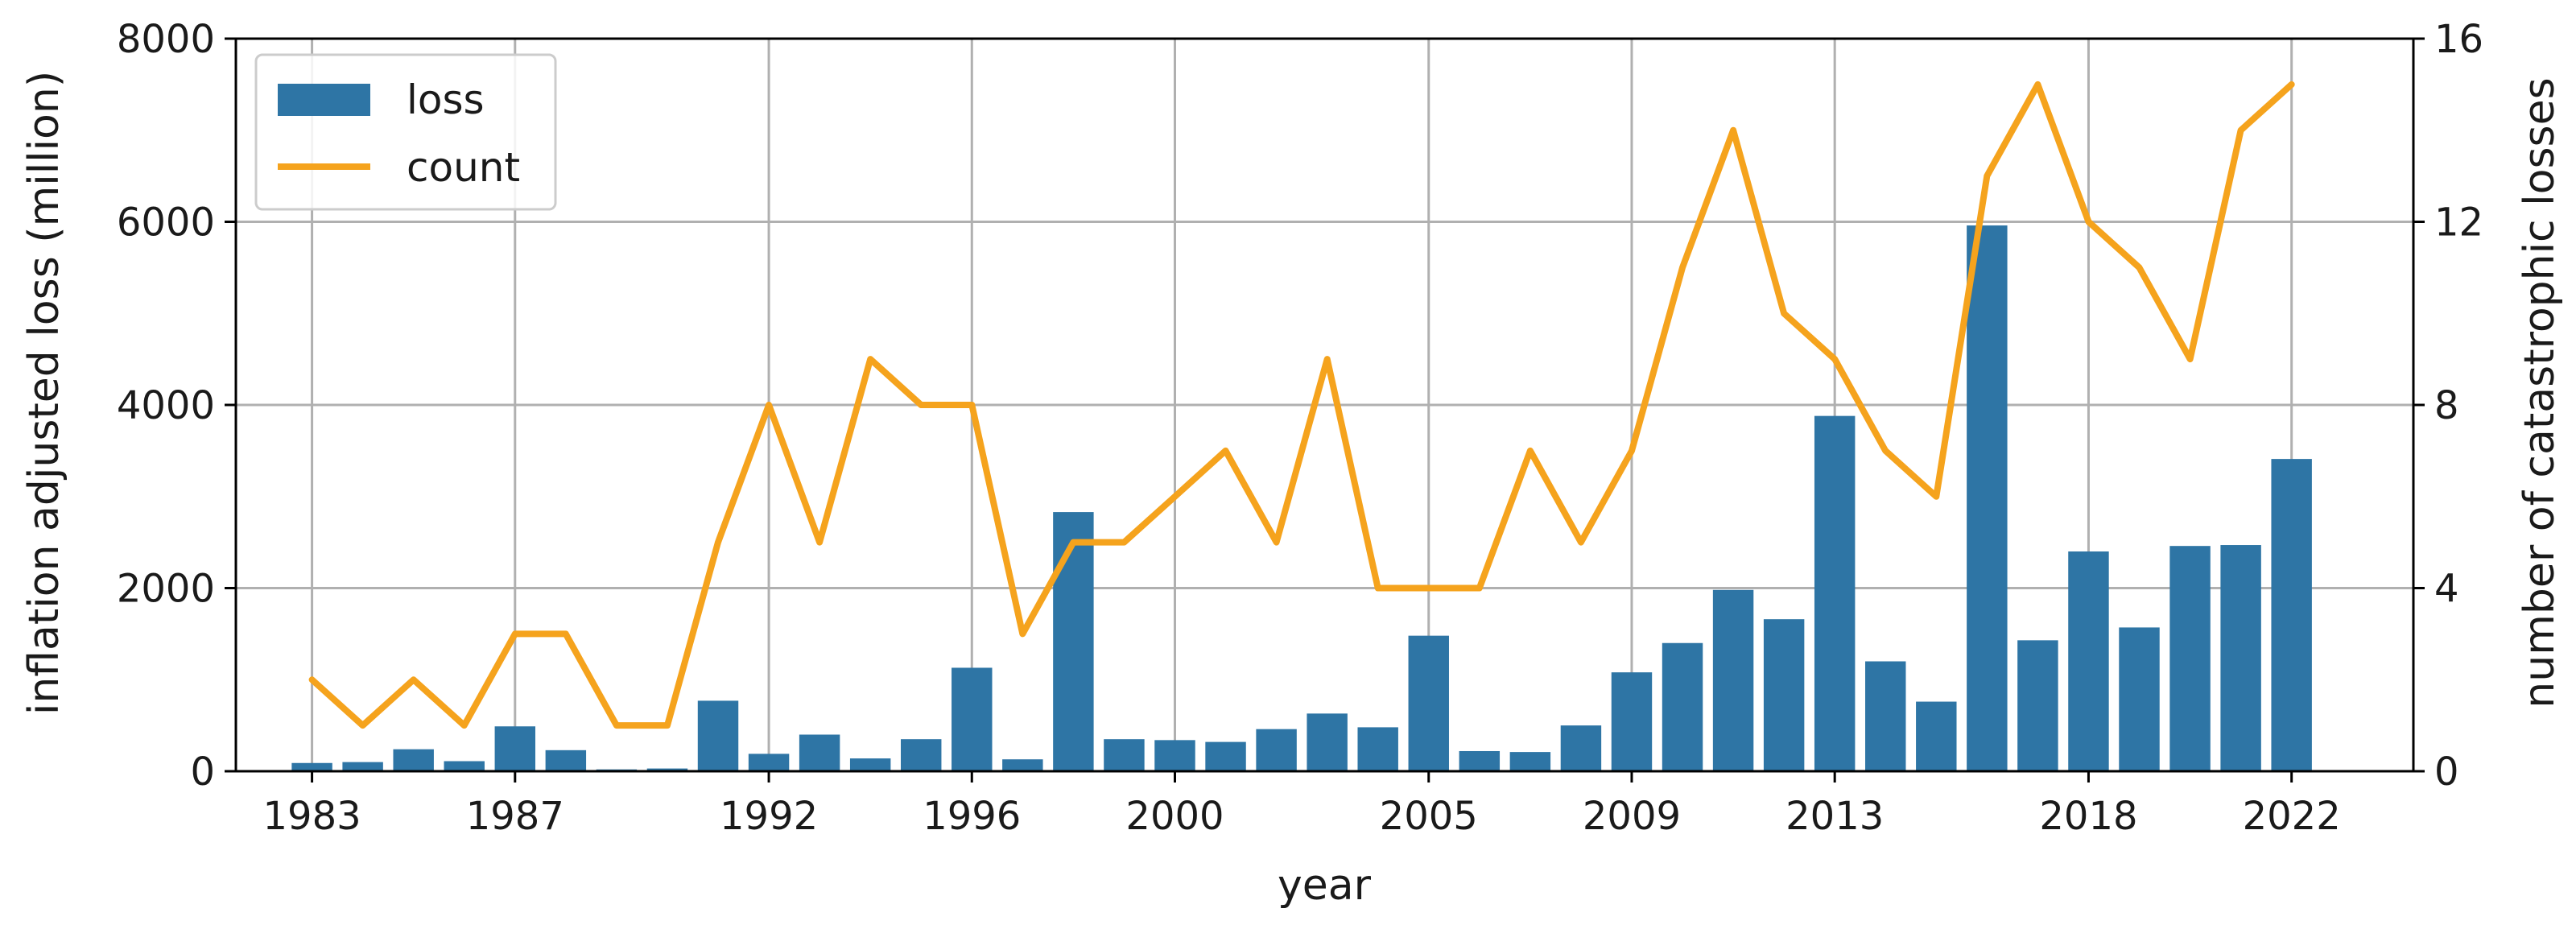  Describe the element at coordinates (1429, 816) in the screenshot. I see `x-tick-label: 2005` at that location.